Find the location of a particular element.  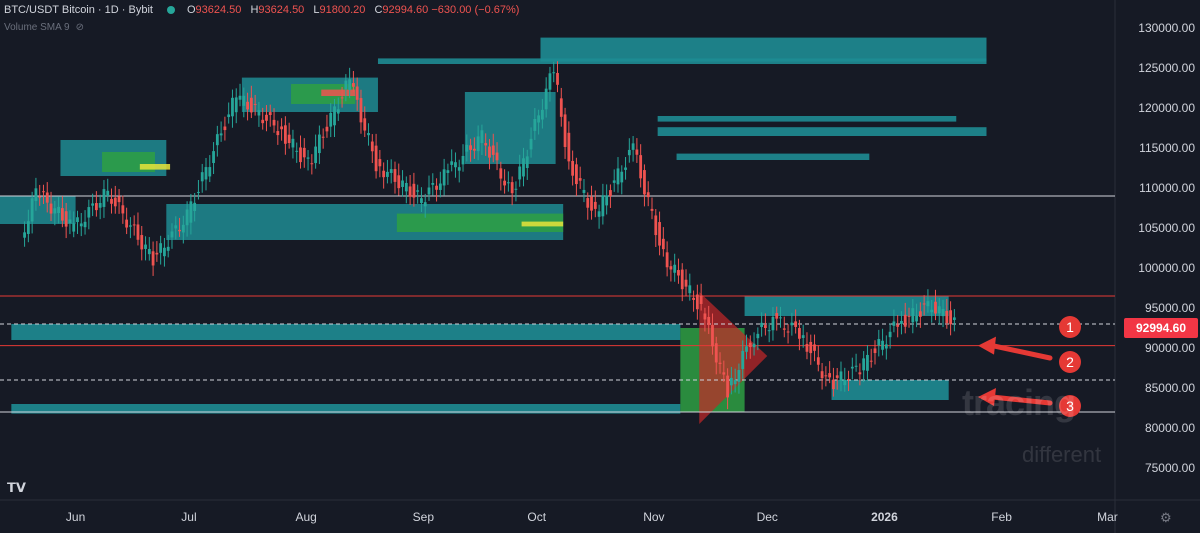

annotation-number: 2 is located at coordinates (1070, 362).